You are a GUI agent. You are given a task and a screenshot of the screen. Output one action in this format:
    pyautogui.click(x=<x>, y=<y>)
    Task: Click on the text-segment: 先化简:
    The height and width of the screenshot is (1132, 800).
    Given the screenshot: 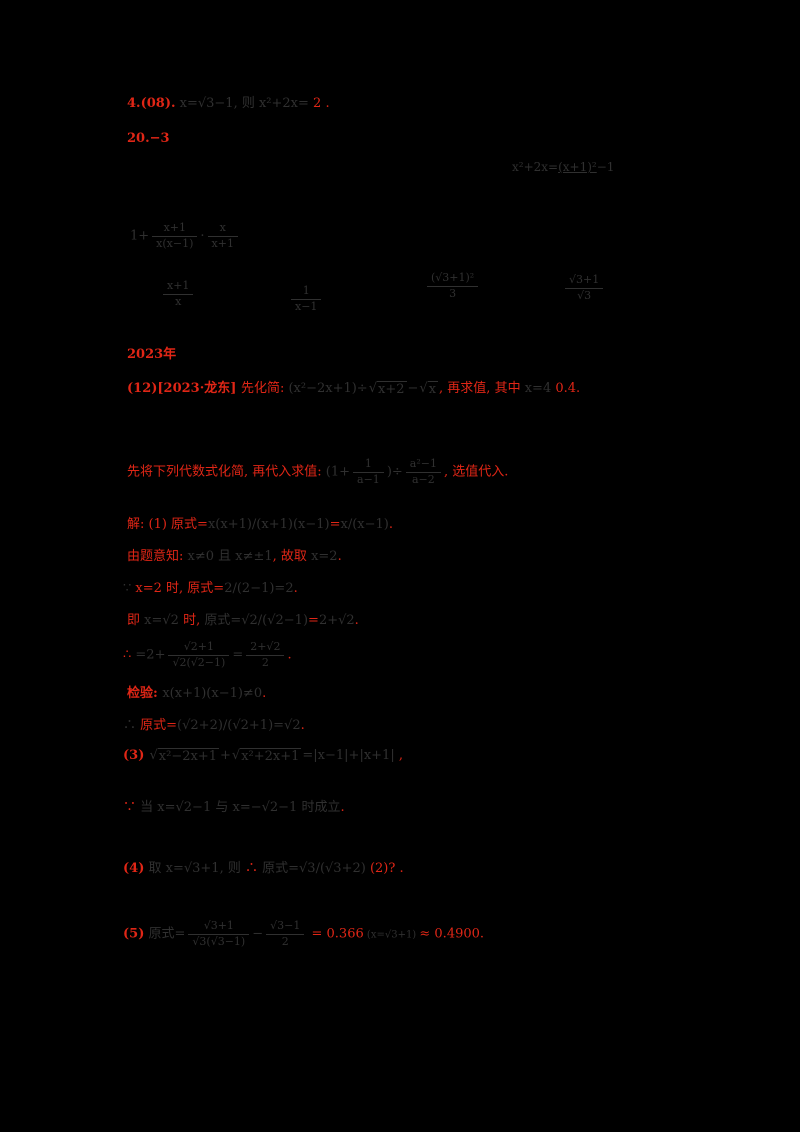 What is the action you would take?
    pyautogui.click(x=264, y=388)
    